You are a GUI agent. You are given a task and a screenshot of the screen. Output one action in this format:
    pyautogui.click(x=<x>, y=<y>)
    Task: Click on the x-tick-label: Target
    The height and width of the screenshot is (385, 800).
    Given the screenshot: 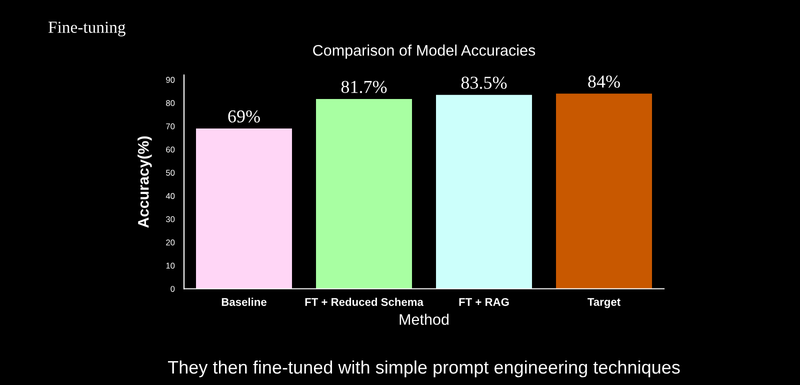 What is the action you would take?
    pyautogui.click(x=604, y=303)
    